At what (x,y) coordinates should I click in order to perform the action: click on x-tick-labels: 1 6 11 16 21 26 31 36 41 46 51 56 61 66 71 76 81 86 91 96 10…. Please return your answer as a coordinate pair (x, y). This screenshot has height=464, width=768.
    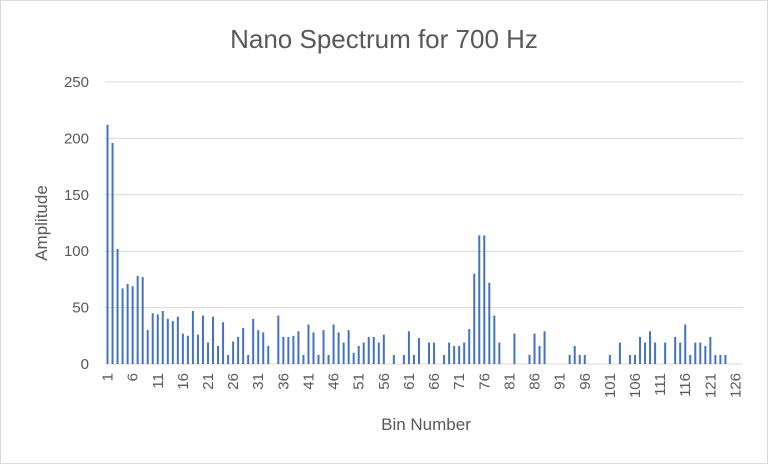
    Looking at the image, I should click on (422, 385).